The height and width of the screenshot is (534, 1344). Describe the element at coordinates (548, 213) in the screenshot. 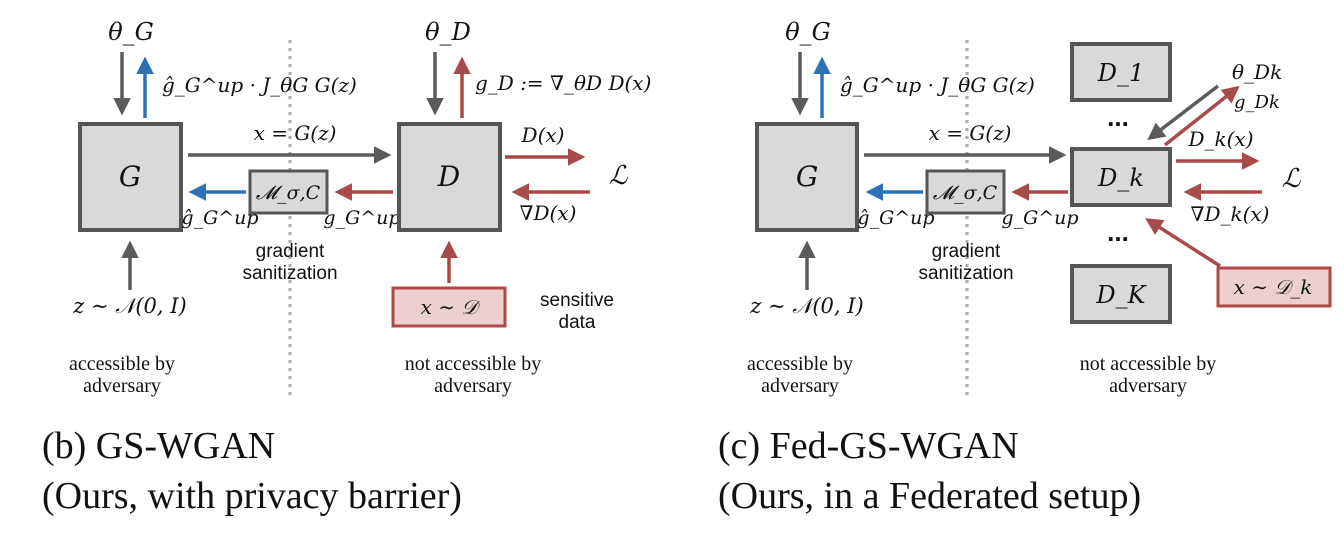

I see `loss-gradient-label: ∇D(x)` at that location.